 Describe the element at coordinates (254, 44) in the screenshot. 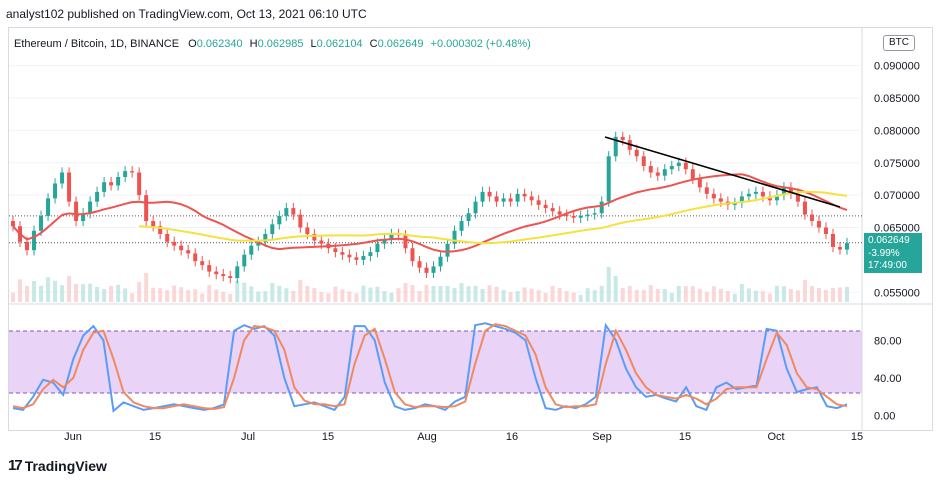

I see `high-label: H` at that location.